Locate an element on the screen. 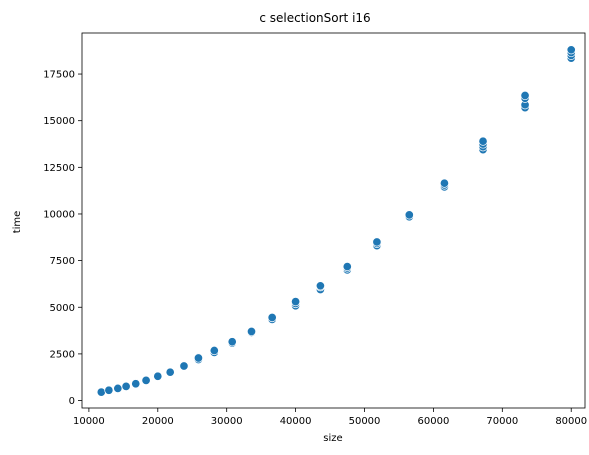  x-tick-label: 20000 is located at coordinates (158, 421).